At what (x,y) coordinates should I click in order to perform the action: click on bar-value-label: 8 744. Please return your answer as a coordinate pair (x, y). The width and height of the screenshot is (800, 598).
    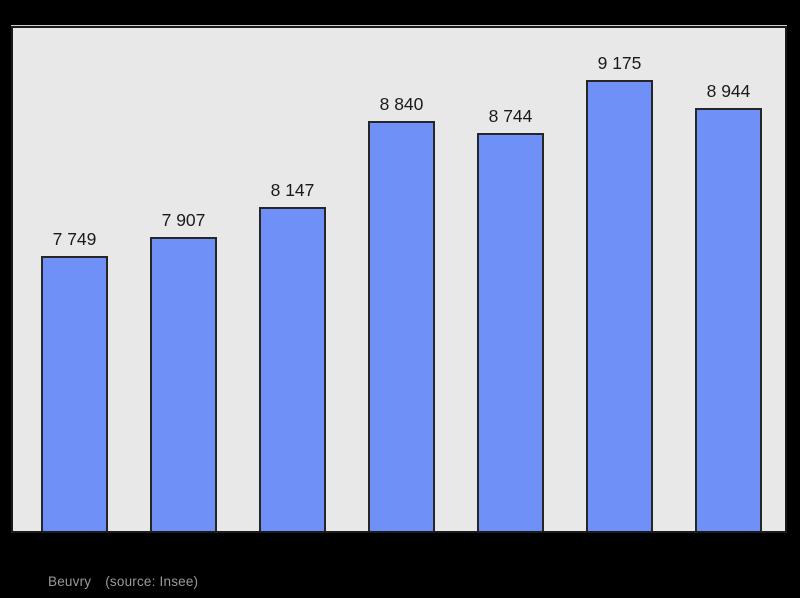
    Looking at the image, I should click on (510, 115).